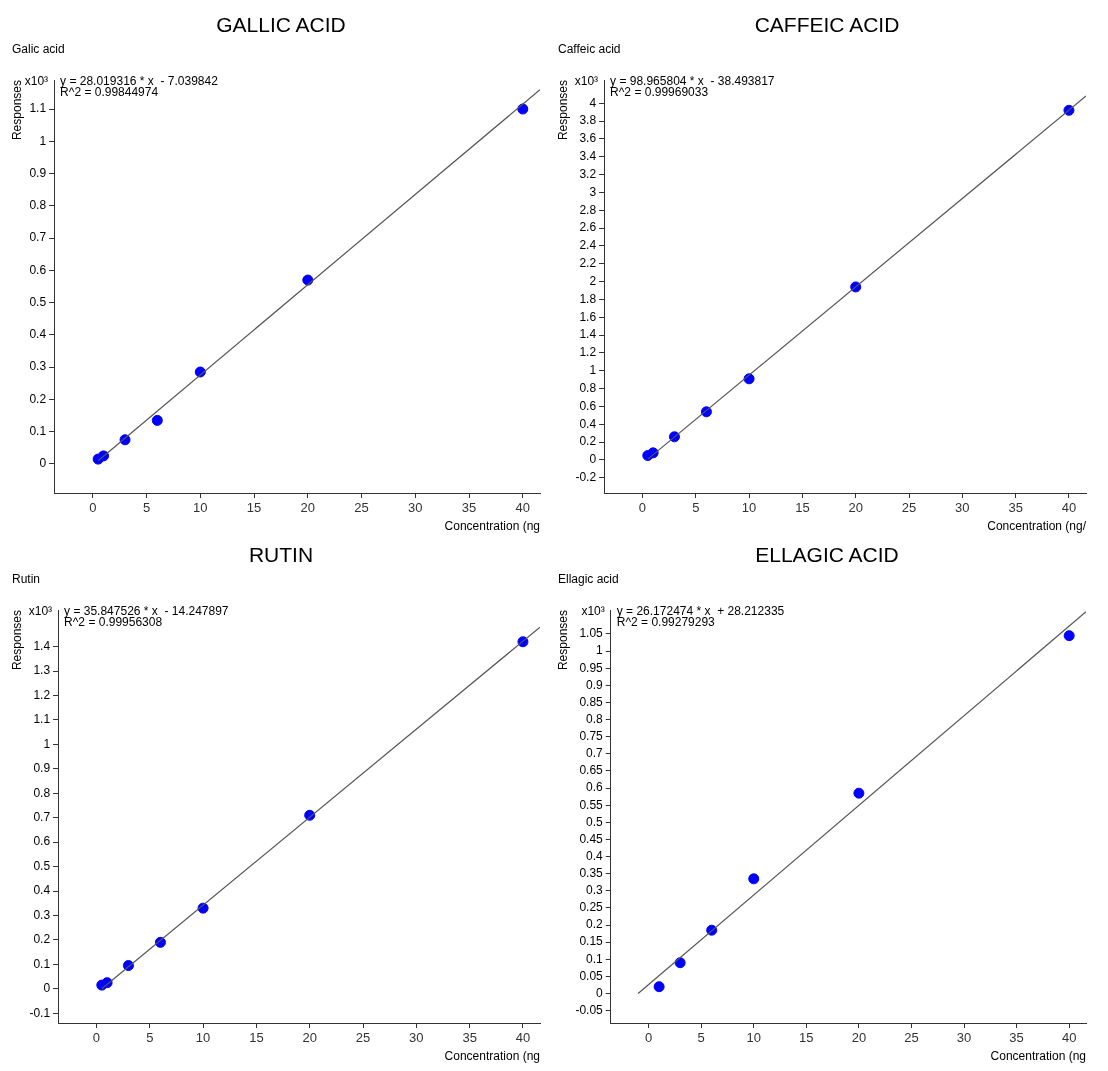  I want to click on x-axis-title: Concentration (ng/, so click(1037, 526).